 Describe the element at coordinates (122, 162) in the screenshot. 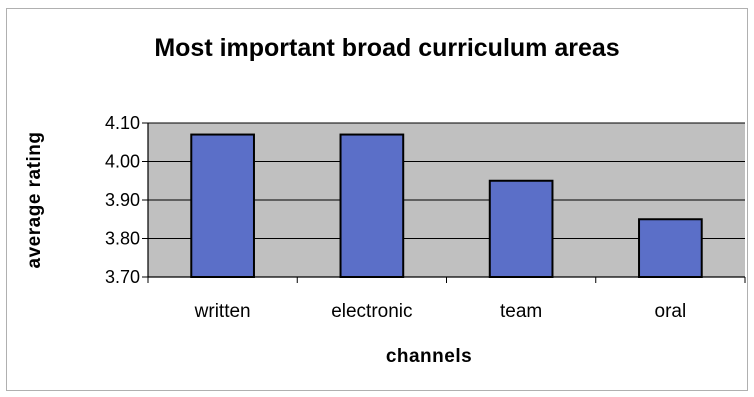

I see `y-tick-label: 4.00` at that location.